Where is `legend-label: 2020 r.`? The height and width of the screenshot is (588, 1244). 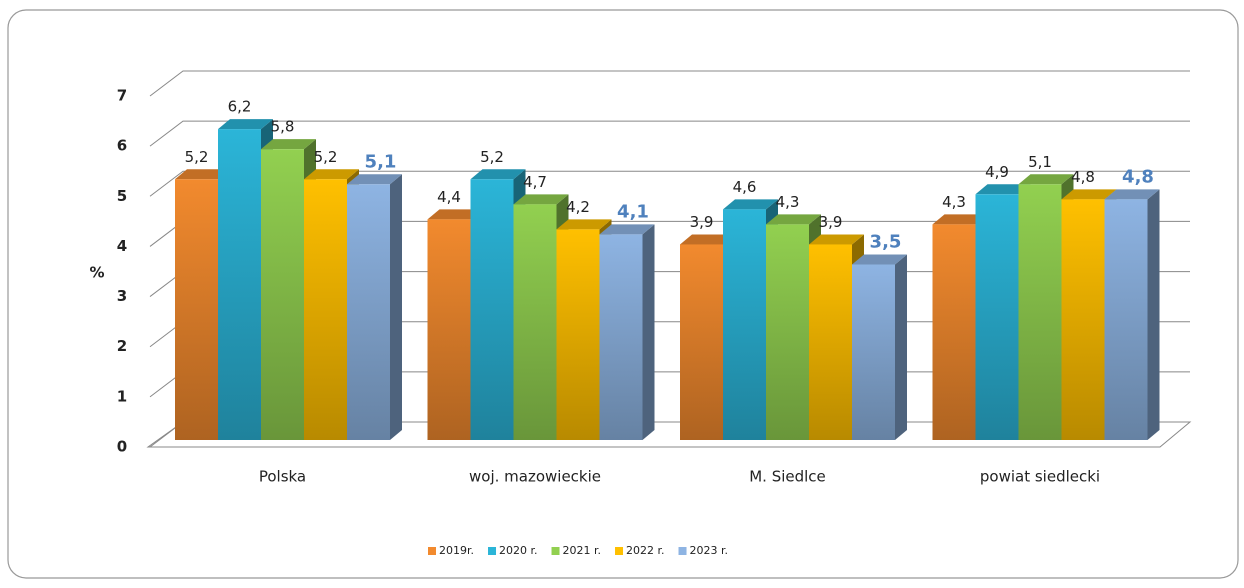 legend-label: 2020 r. is located at coordinates (518, 550).